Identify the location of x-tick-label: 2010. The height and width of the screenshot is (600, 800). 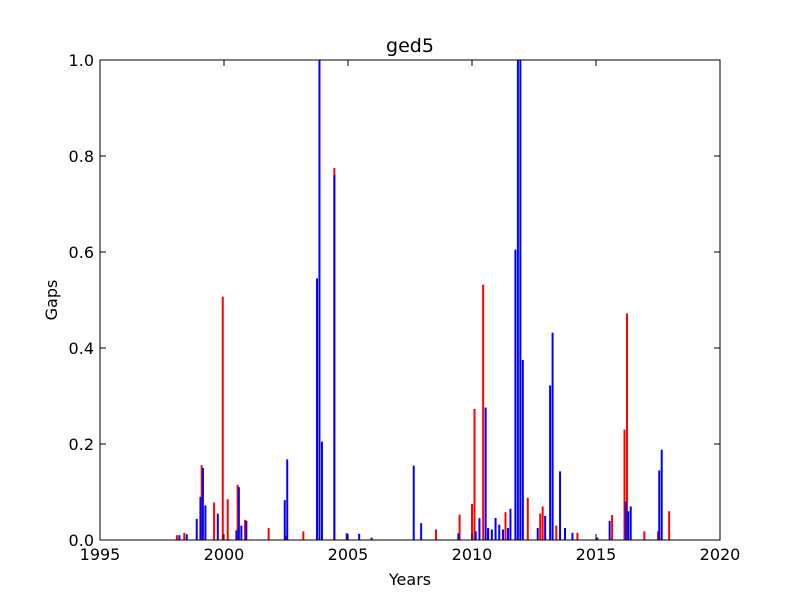
(472, 554).